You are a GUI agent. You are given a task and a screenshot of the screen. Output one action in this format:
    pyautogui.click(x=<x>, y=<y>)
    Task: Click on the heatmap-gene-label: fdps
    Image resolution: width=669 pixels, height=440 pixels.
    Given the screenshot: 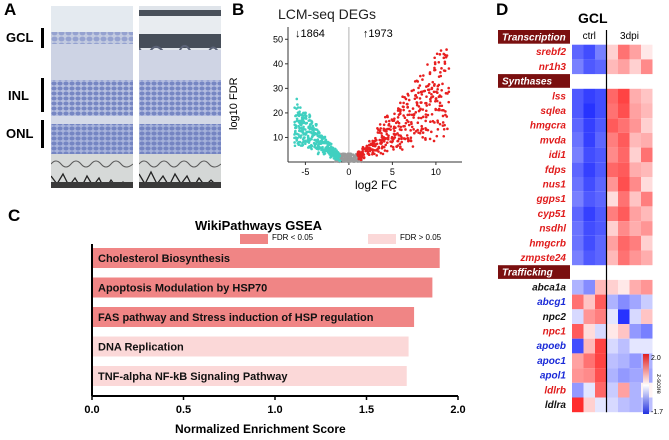 What is the action you would take?
    pyautogui.click(x=556, y=170)
    